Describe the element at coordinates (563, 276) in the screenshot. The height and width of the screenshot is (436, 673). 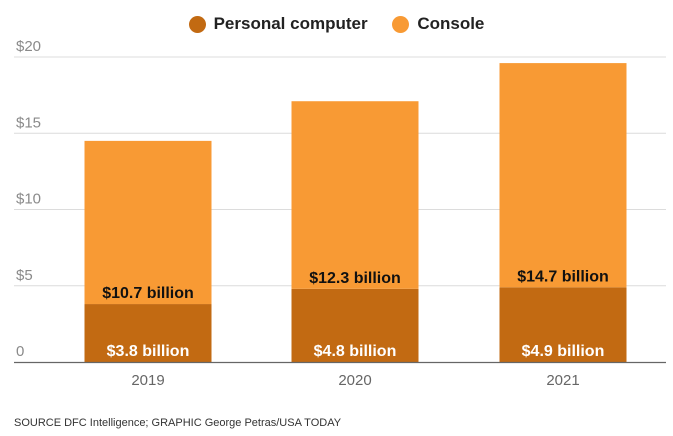
I see `data-label-2021-console: $14.7 billion` at that location.